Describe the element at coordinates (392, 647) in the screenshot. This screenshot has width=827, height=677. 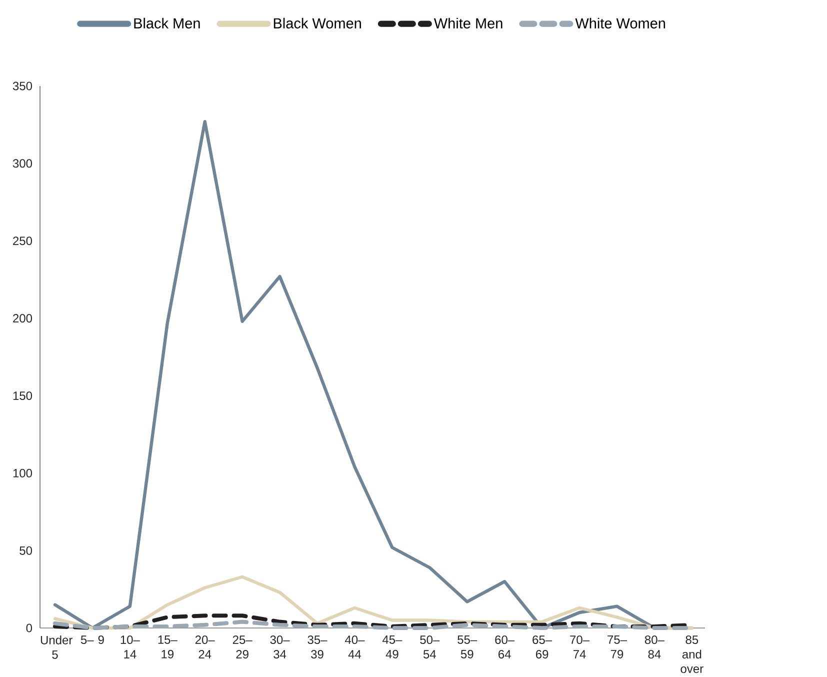
I see `x-tick-label: 45– 49` at that location.